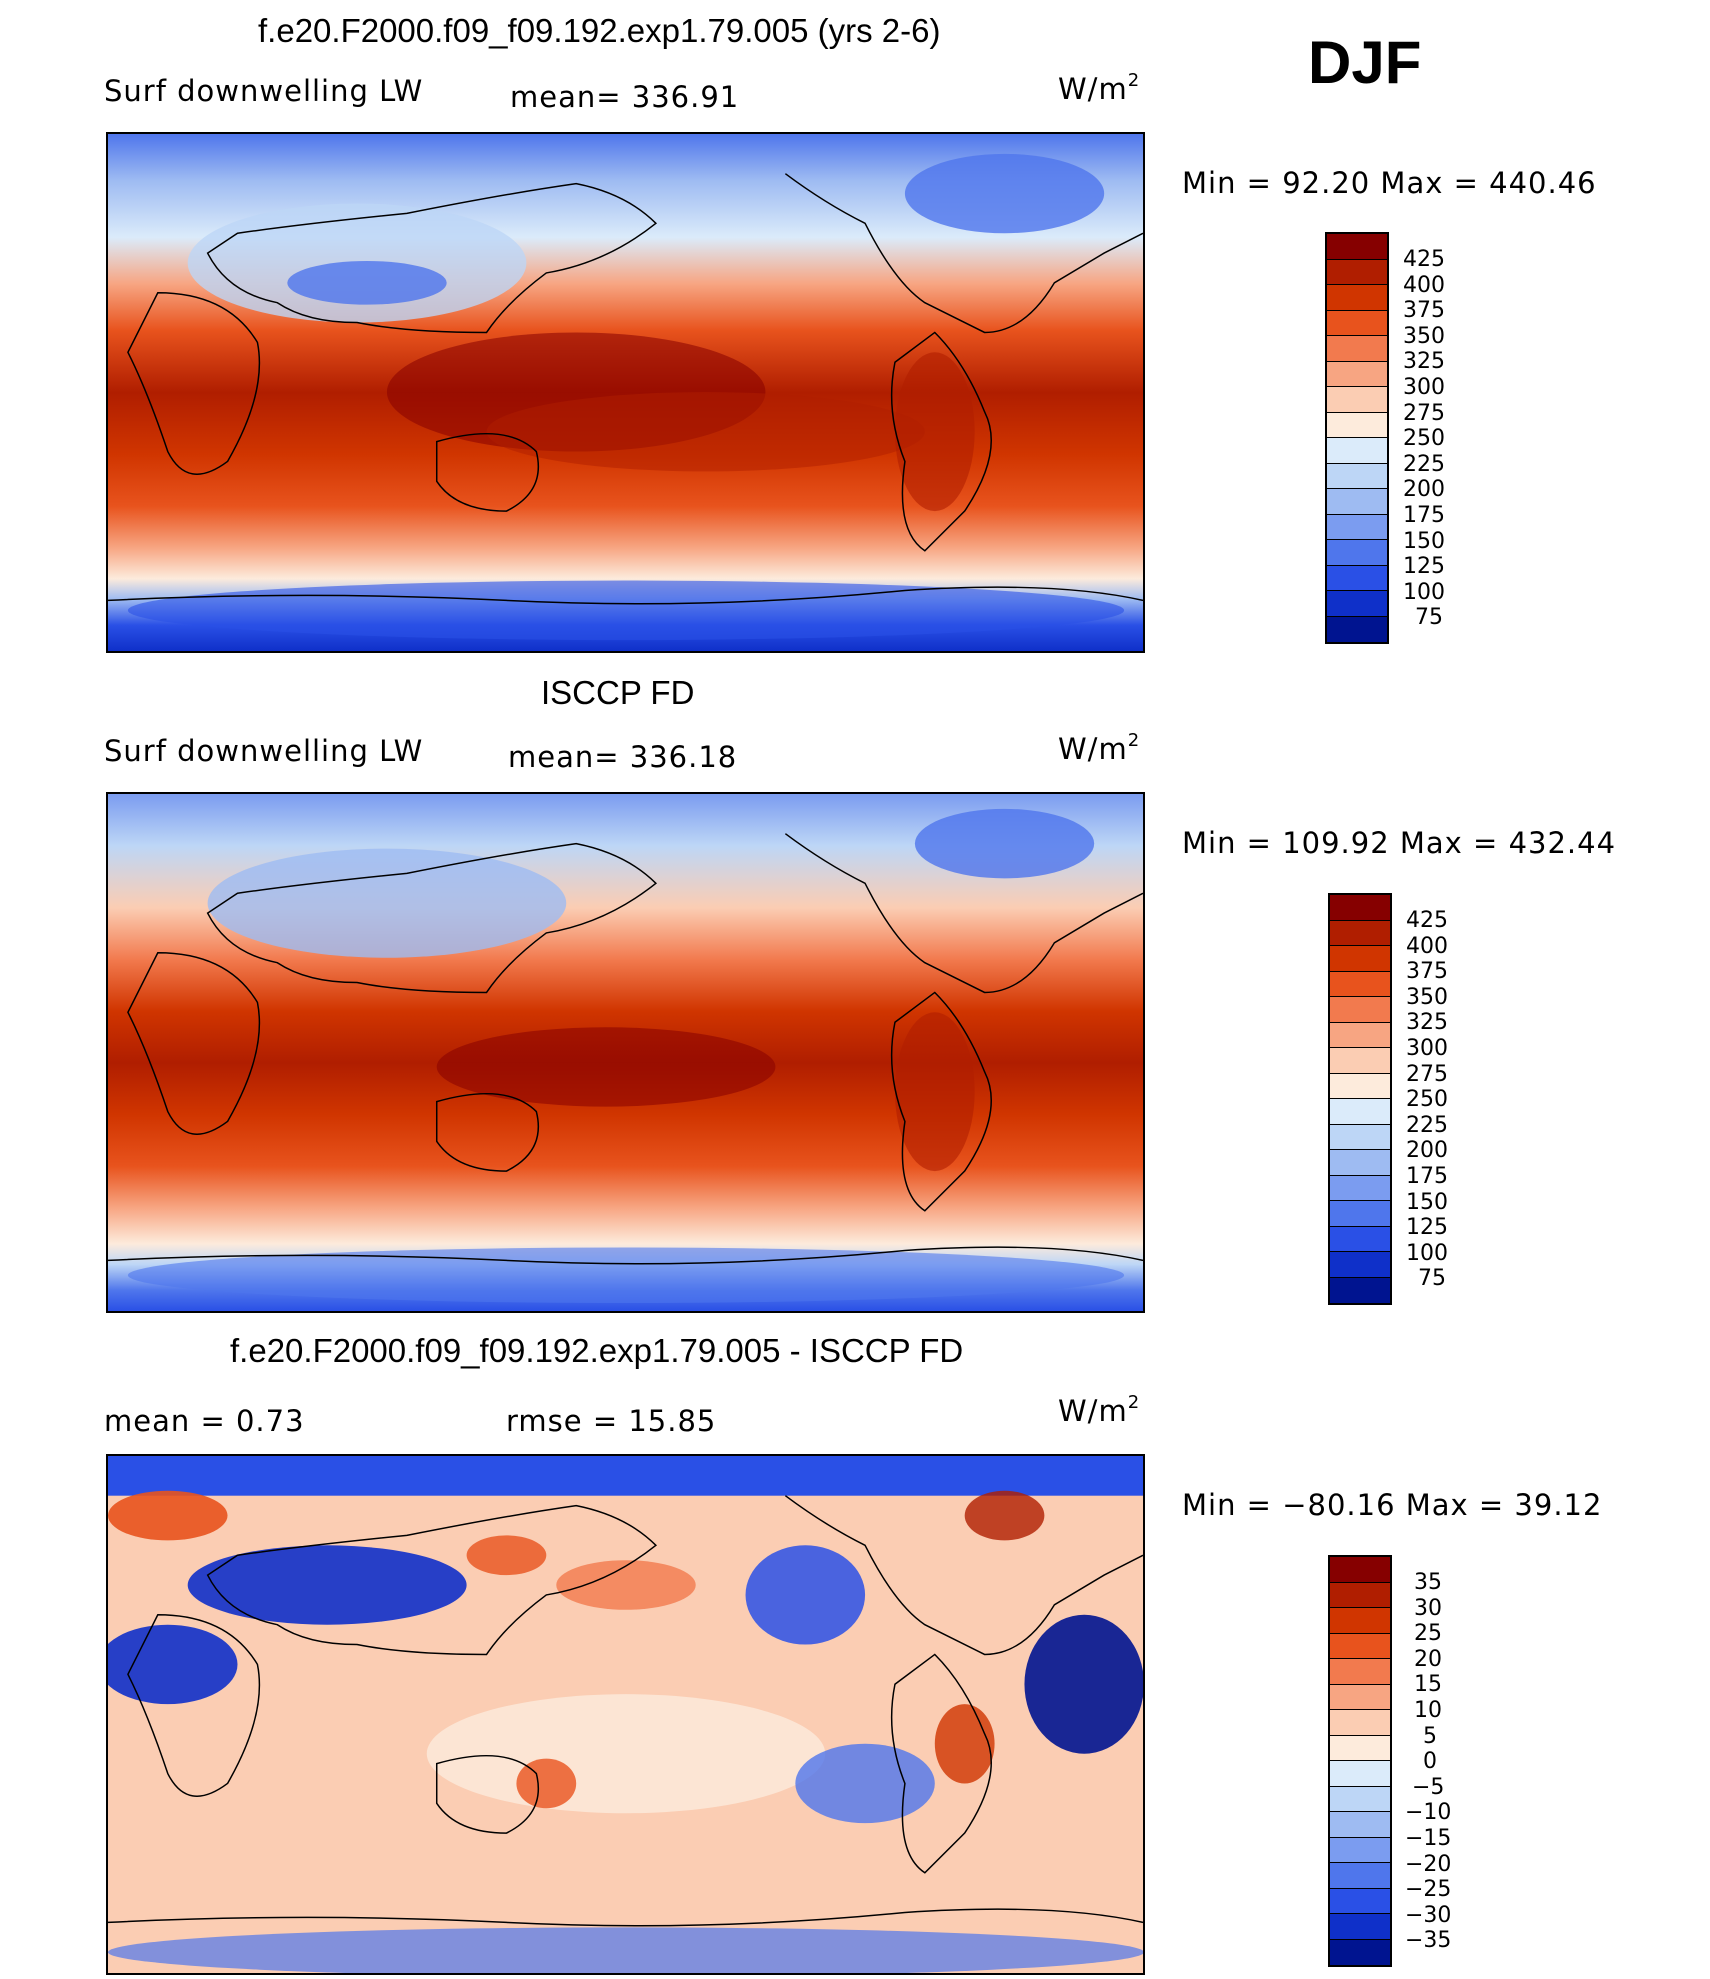 The width and height of the screenshot is (1710, 1979). What do you see at coordinates (625, 97) in the screenshot?
I see `panel1-mean-label: mean= 336.91` at bounding box center [625, 97].